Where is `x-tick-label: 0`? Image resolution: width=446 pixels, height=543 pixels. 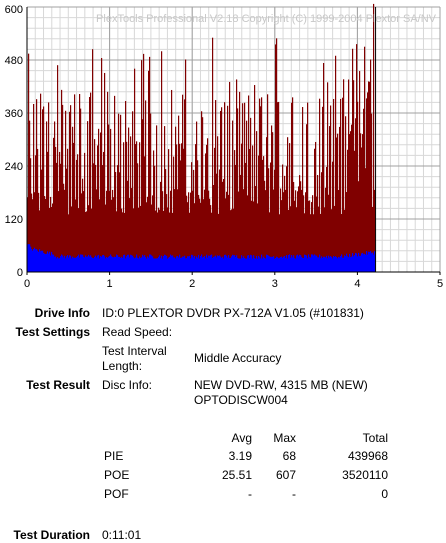
x-tick-label: 0 is located at coordinates (27, 284).